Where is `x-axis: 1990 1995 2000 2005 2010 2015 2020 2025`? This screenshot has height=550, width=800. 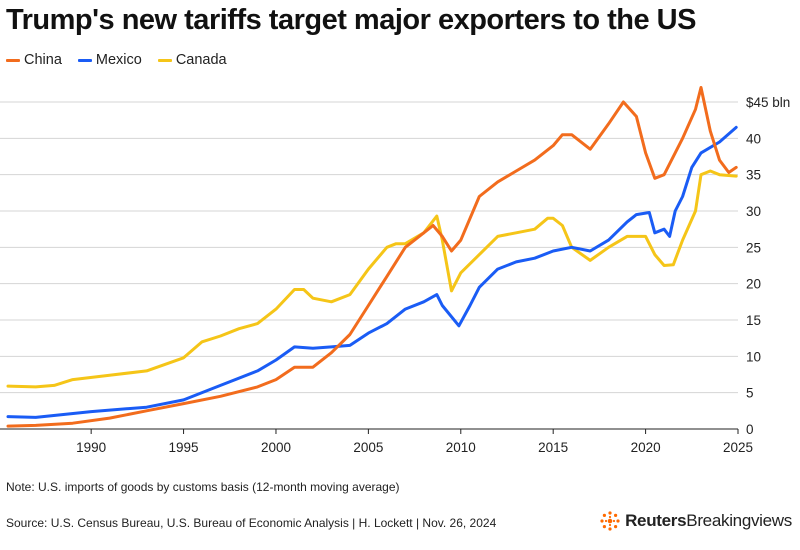
x-axis: 1990 1995 2000 2005 2010 2015 2020 2025 is located at coordinates (376, 441).